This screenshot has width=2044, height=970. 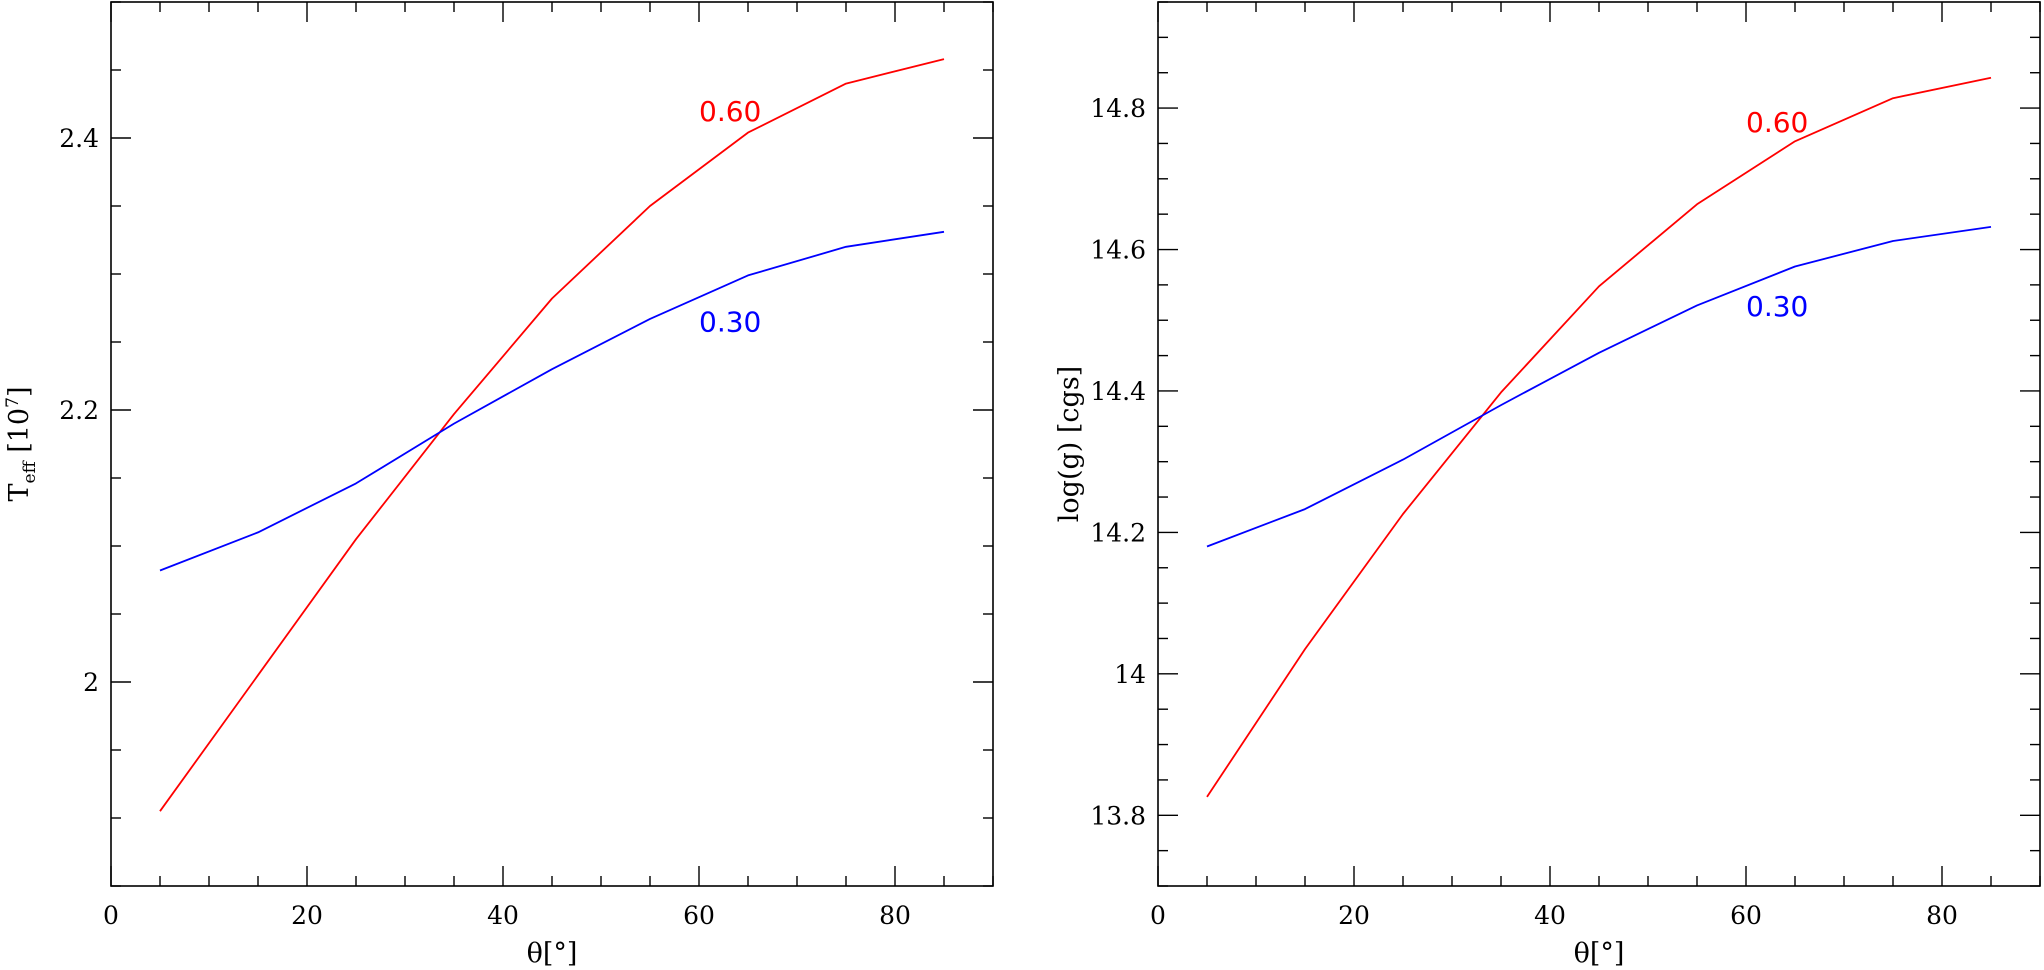 I want to click on y-axis-label: Teff [107], so click(x=21, y=443).